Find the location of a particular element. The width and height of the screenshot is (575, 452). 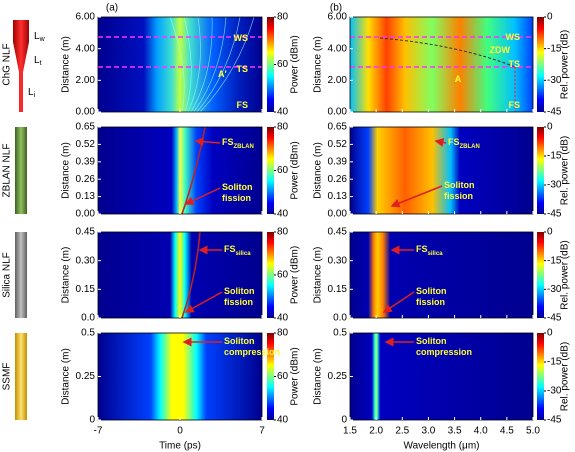

annotation: FSZBLAN is located at coordinates (464, 143).